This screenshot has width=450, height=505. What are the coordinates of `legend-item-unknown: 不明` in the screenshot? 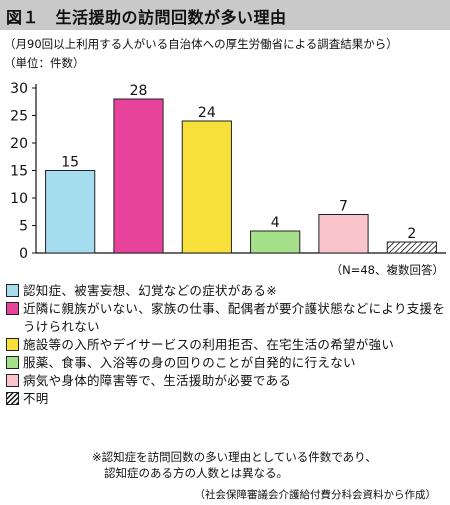 It's located at (226, 399).